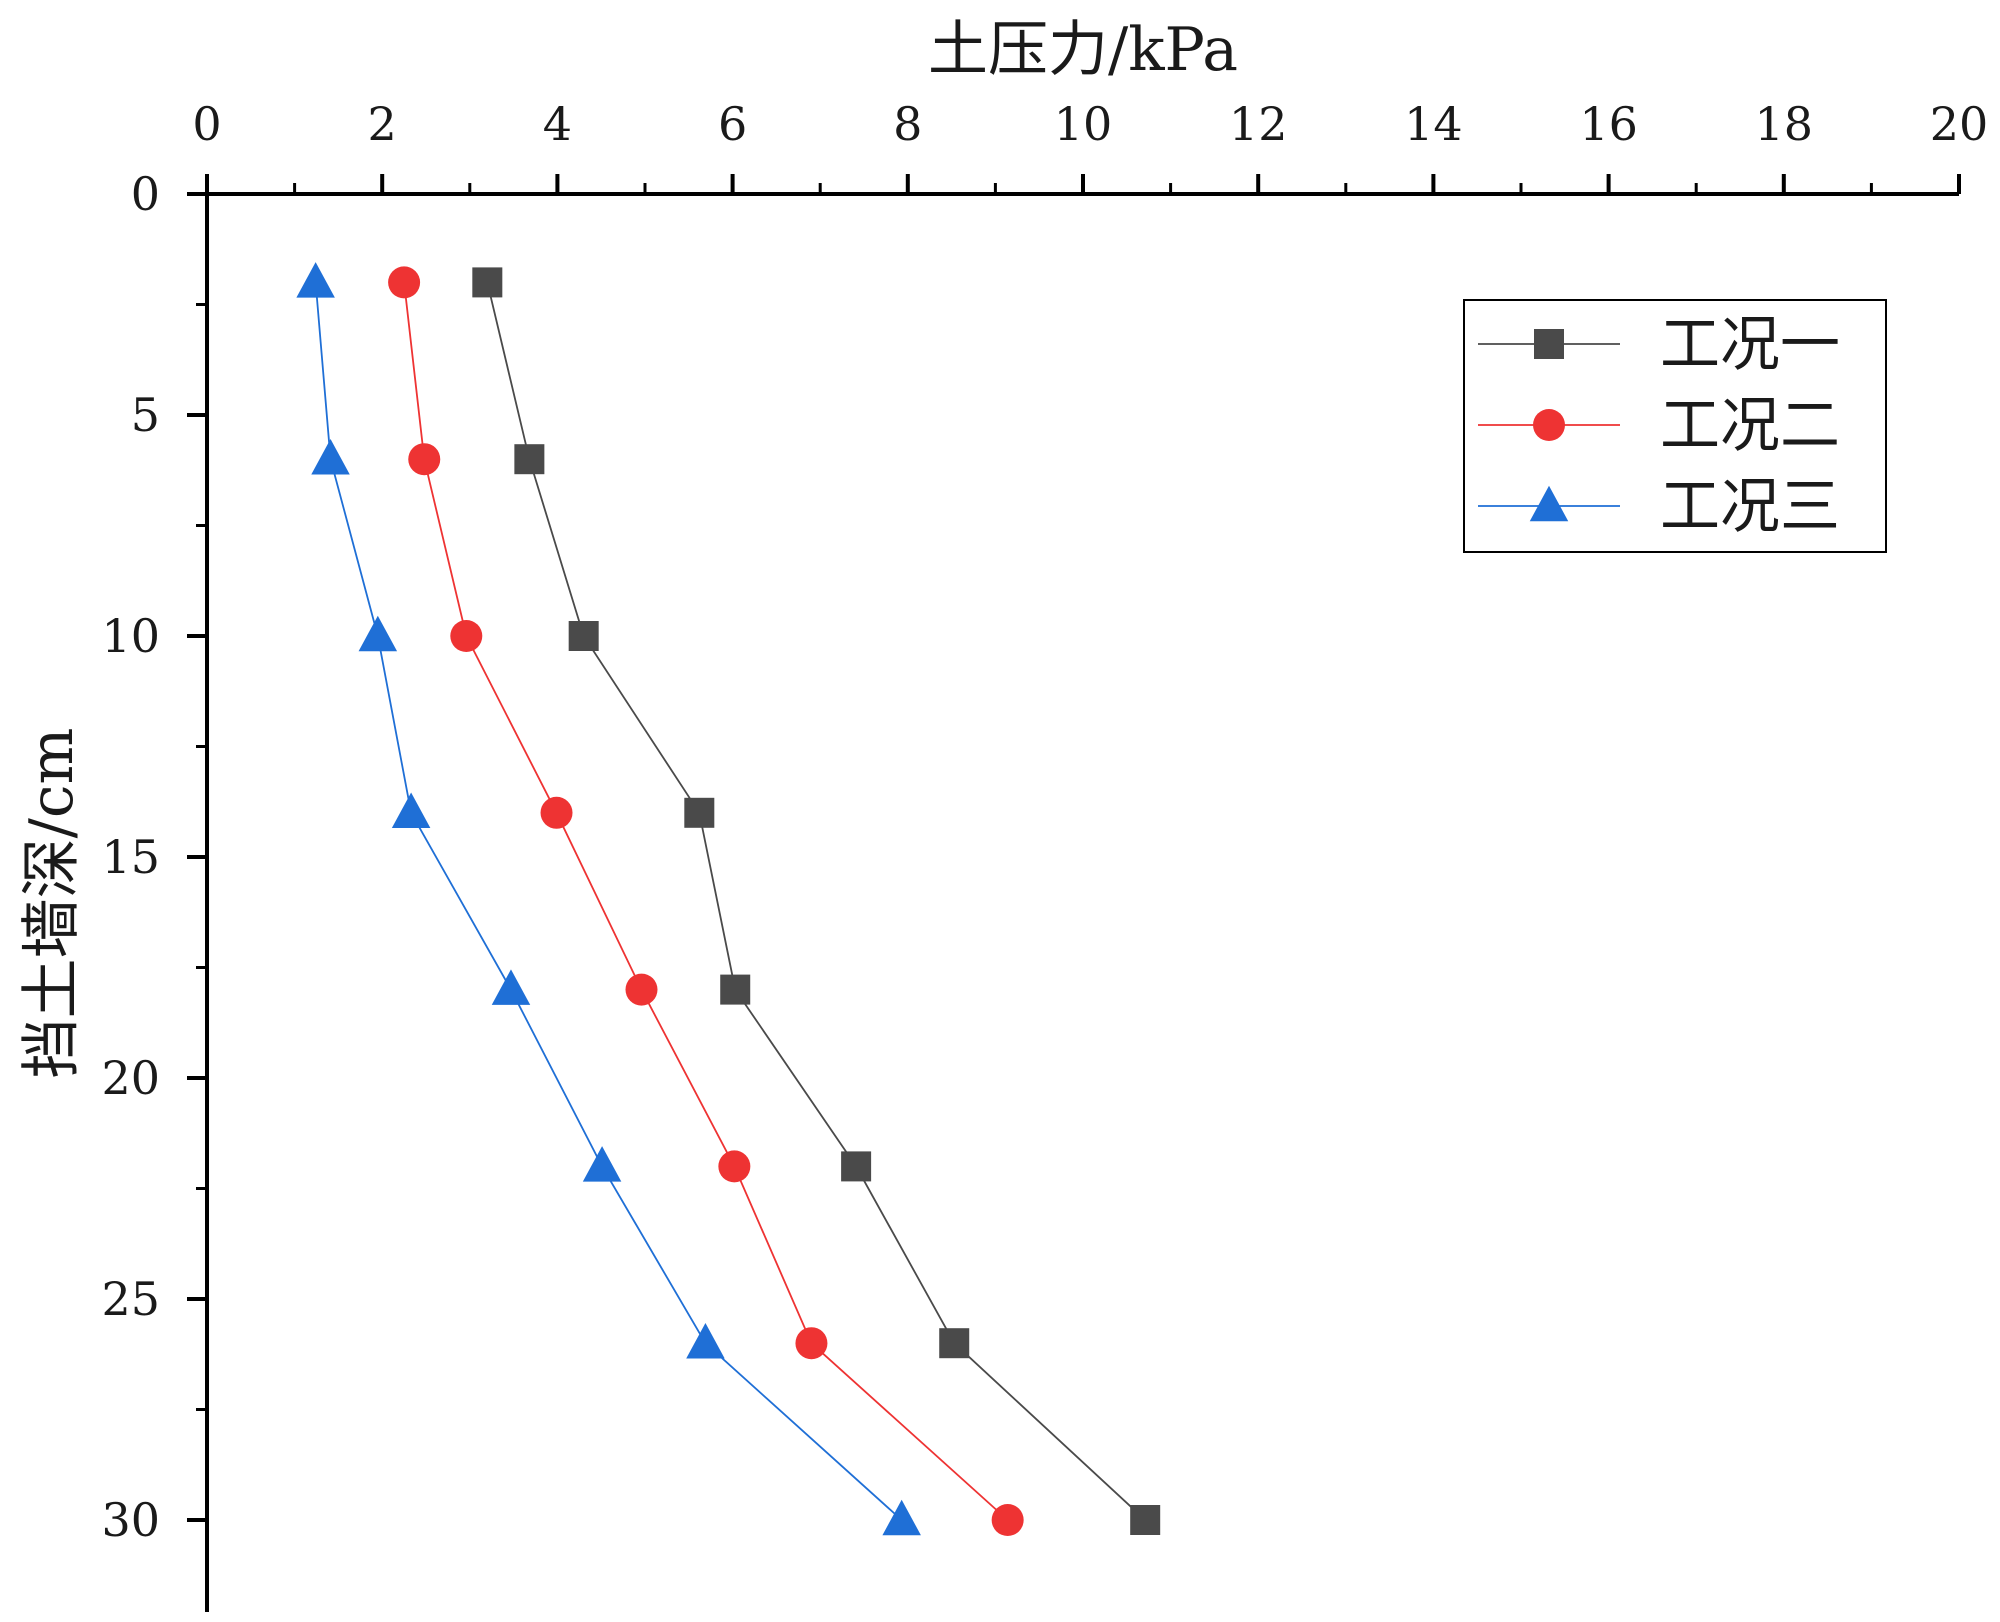 This screenshot has width=2000, height=1622. What do you see at coordinates (1659, 507) in the screenshot?
I see `legend-item: 工况三` at bounding box center [1659, 507].